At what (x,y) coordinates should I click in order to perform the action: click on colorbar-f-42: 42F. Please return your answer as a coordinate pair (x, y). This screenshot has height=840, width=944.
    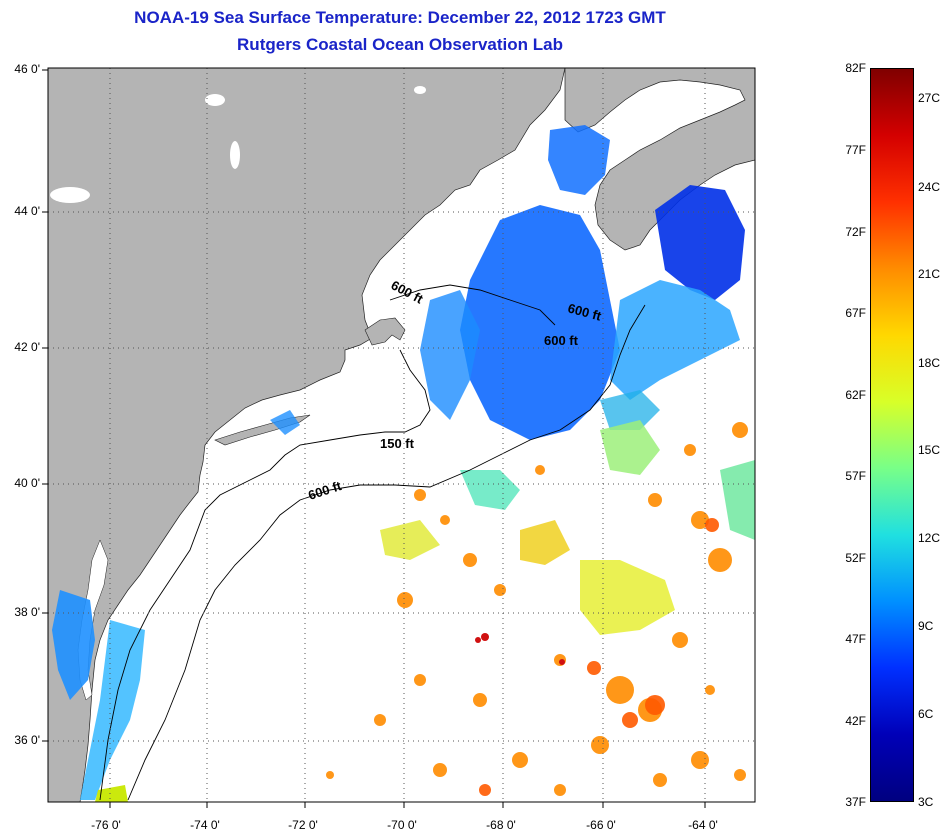
    Looking at the image, I should click on (855, 721).